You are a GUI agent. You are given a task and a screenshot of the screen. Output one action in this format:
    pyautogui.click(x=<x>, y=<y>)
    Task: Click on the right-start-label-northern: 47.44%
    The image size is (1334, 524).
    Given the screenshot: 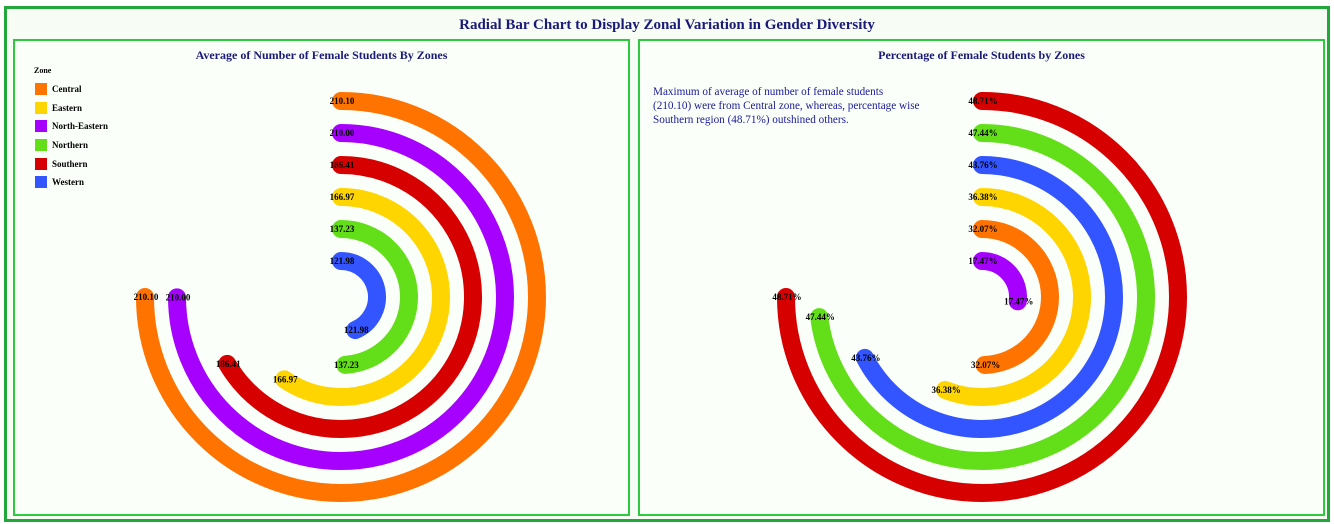 What is the action you would take?
    pyautogui.click(x=982, y=133)
    